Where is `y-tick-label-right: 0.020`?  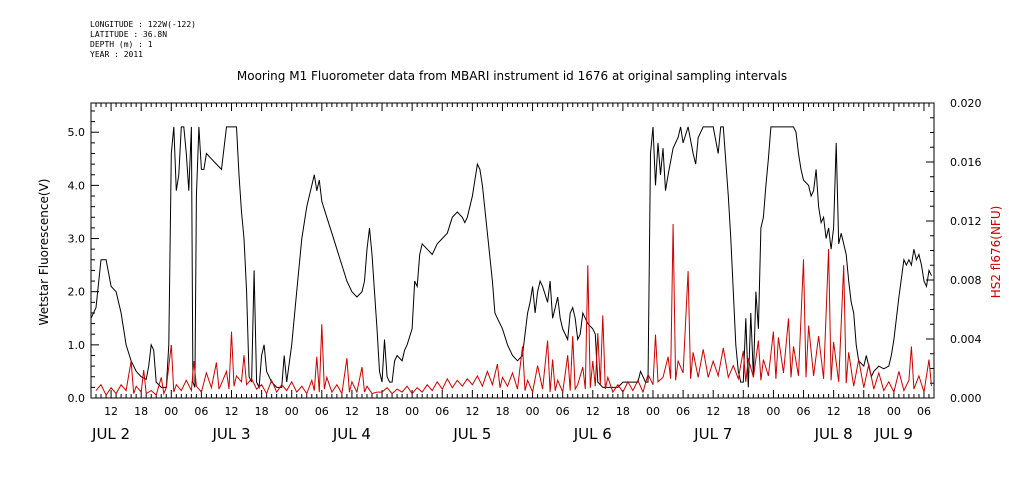
y-tick-label-right: 0.020 is located at coordinates (966, 103).